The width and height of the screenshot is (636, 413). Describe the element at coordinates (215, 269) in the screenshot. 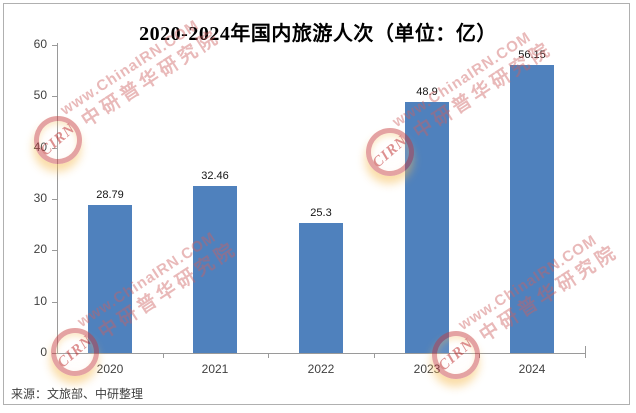

I see `bar-2021` at that location.